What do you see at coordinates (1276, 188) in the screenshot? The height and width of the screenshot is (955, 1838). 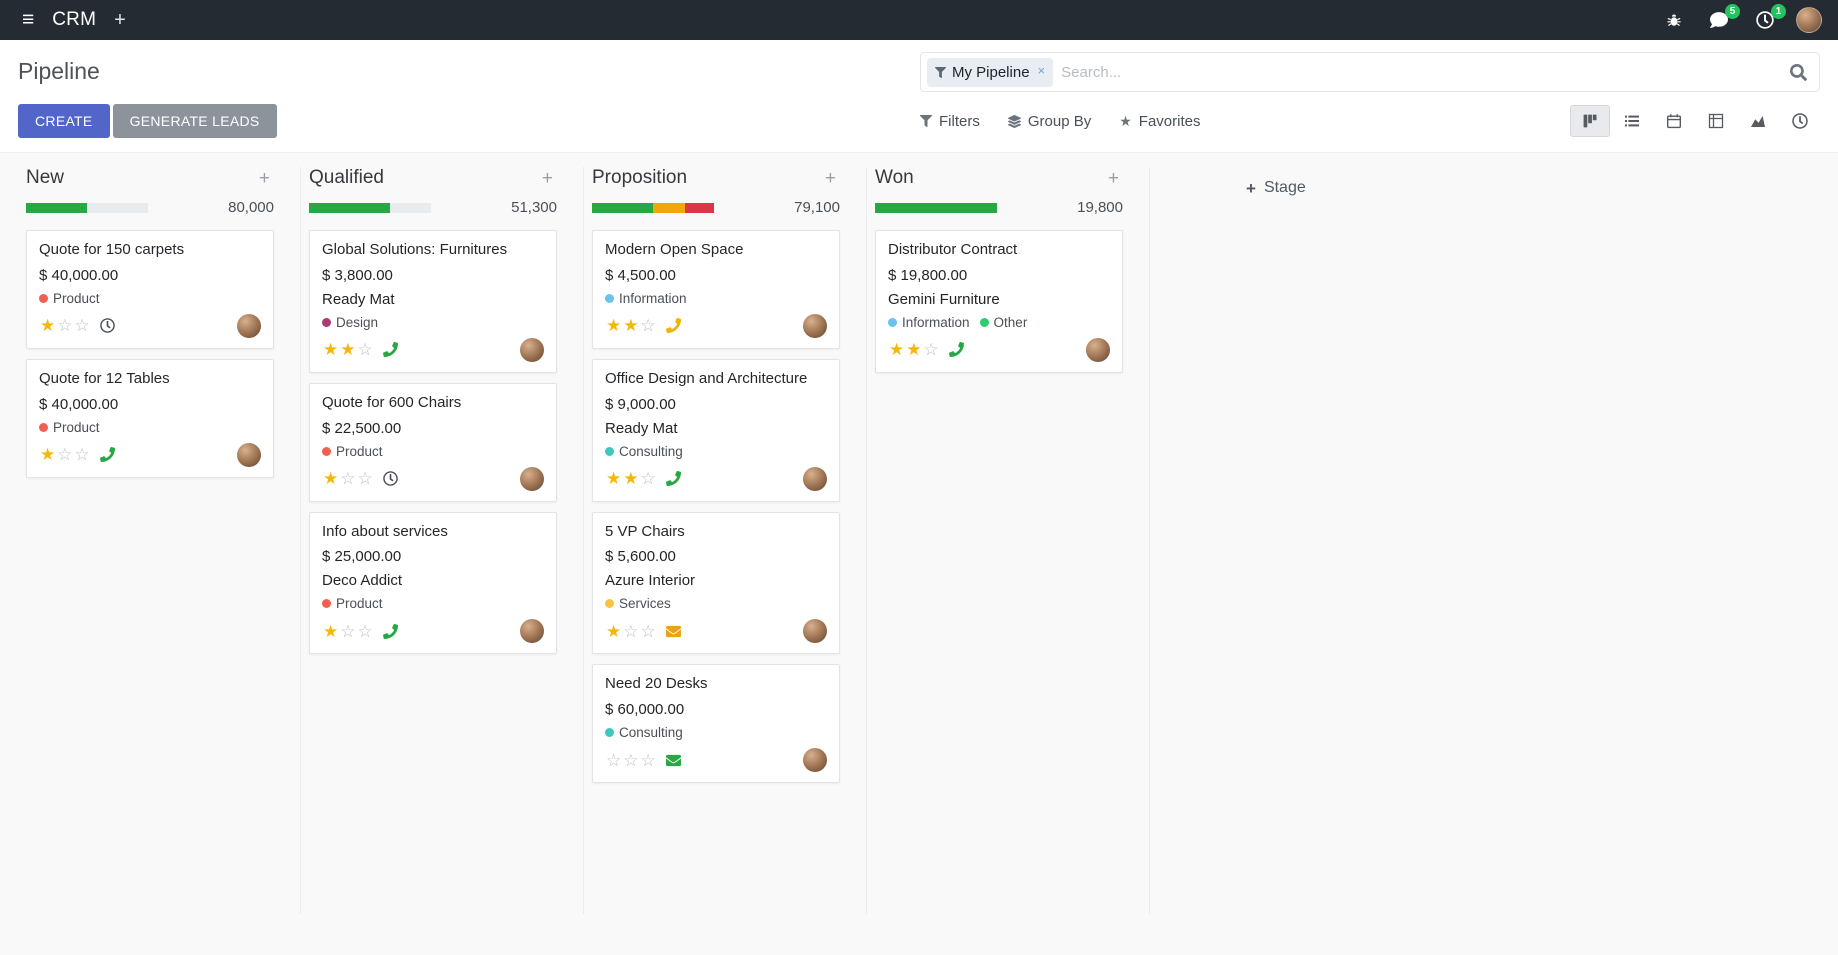 I see `add-stage-button: + Stage` at bounding box center [1276, 188].